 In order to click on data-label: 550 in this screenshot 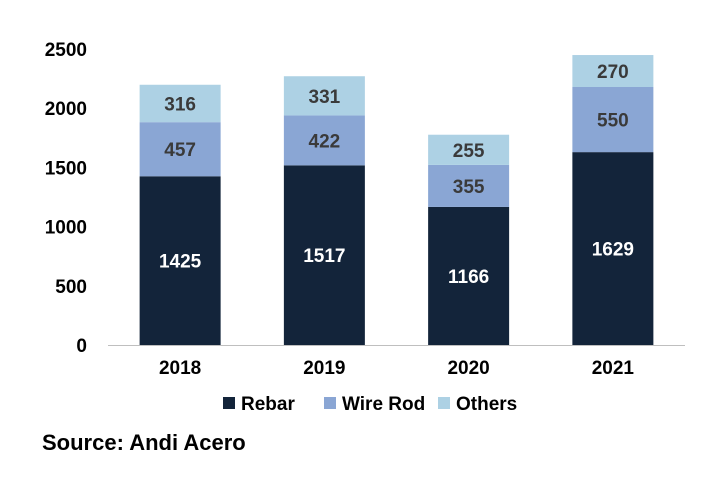, I will do `click(613, 121)`.